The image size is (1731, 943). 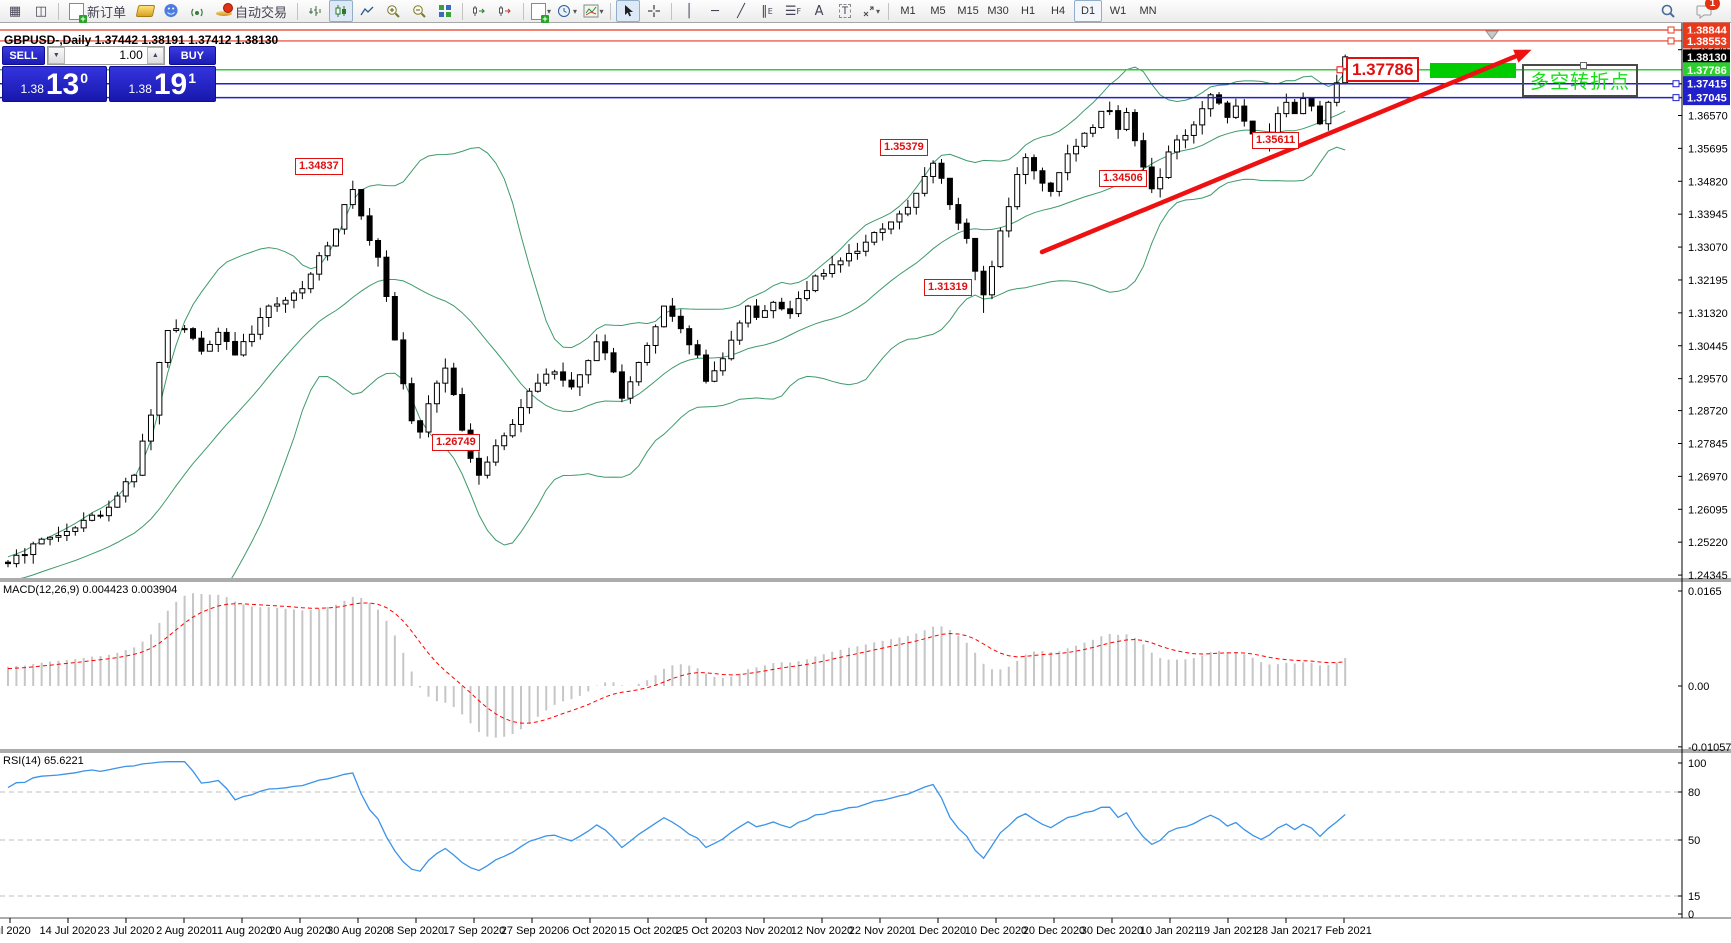 What do you see at coordinates (1383, 69) in the screenshot?
I see `price-annotation: 1.37786` at bounding box center [1383, 69].